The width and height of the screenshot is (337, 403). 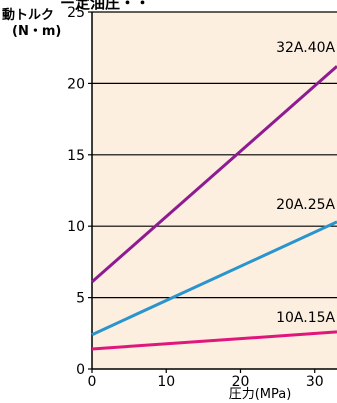 I want to click on x-tick-label-0: 0, so click(x=92, y=382).